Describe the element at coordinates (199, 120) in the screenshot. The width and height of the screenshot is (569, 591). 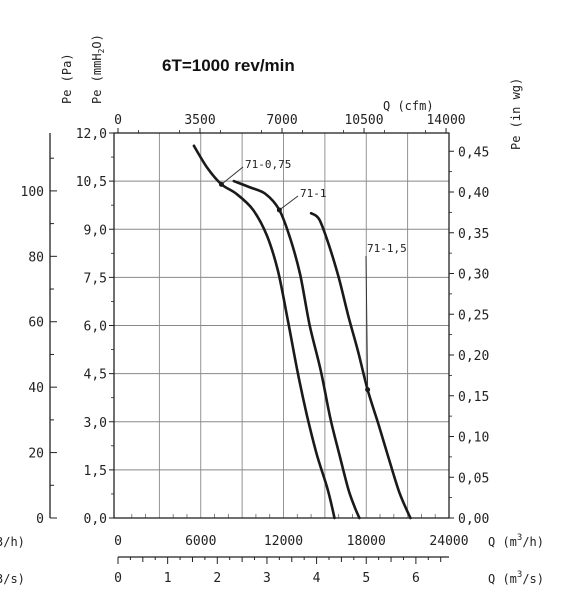
I see `cfm-tick-label: 3500` at that location.